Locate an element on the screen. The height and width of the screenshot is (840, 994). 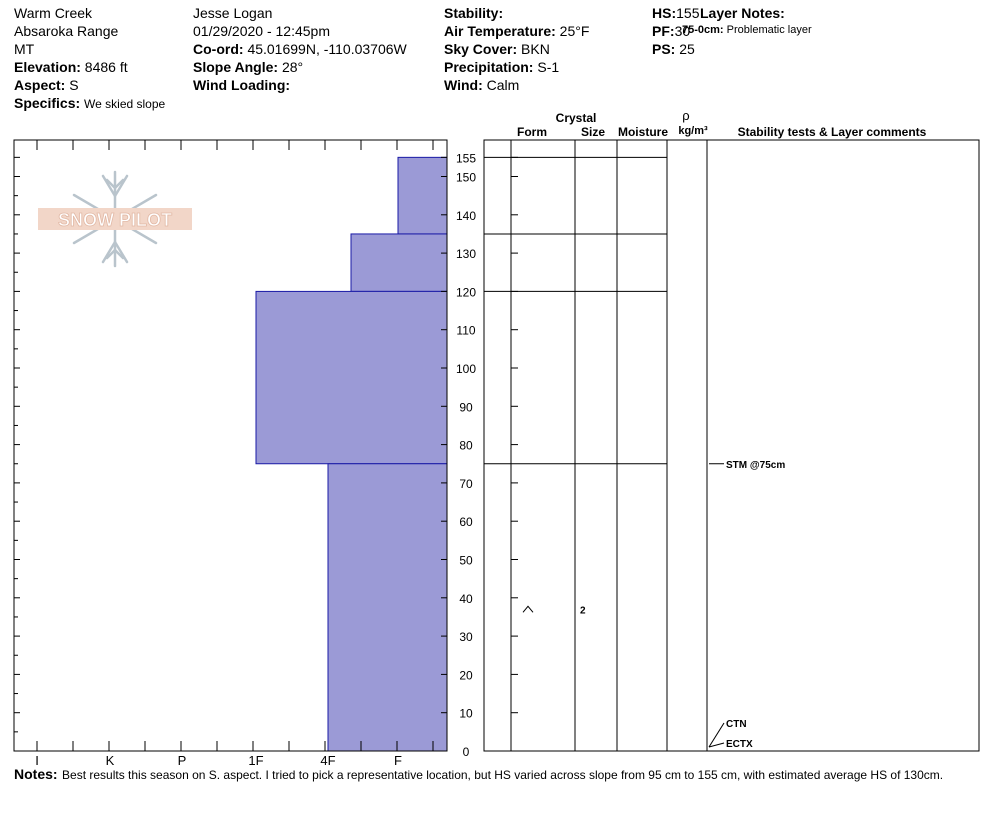
hardness-label: P is located at coordinates (182, 760).